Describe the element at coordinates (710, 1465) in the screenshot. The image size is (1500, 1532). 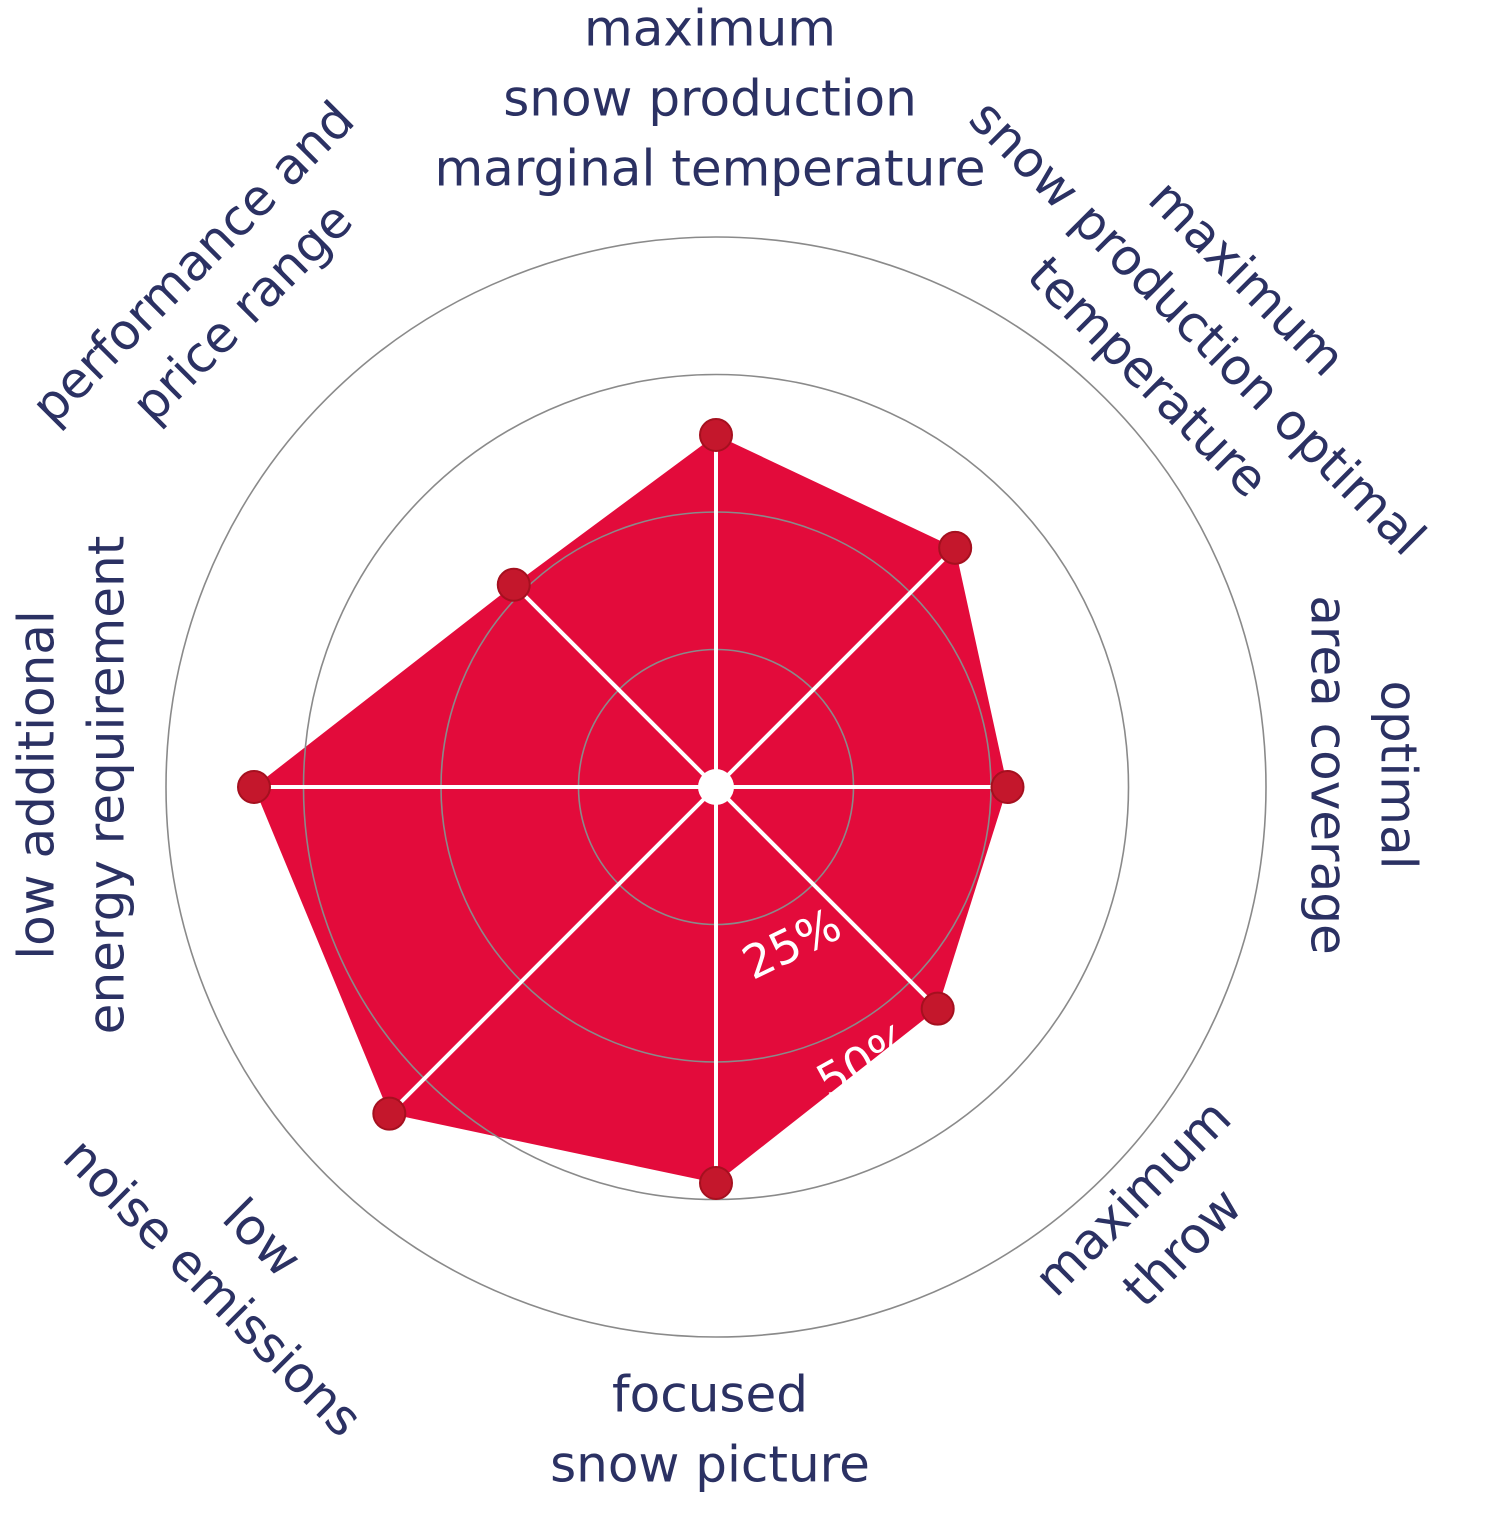
I see `category-label-line: snow picture` at that location.